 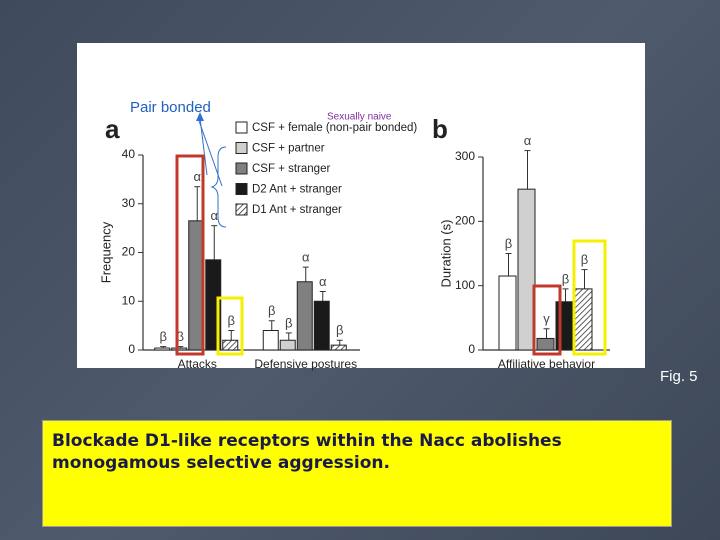 I want to click on y-tick-label: 30, so click(x=129, y=203).